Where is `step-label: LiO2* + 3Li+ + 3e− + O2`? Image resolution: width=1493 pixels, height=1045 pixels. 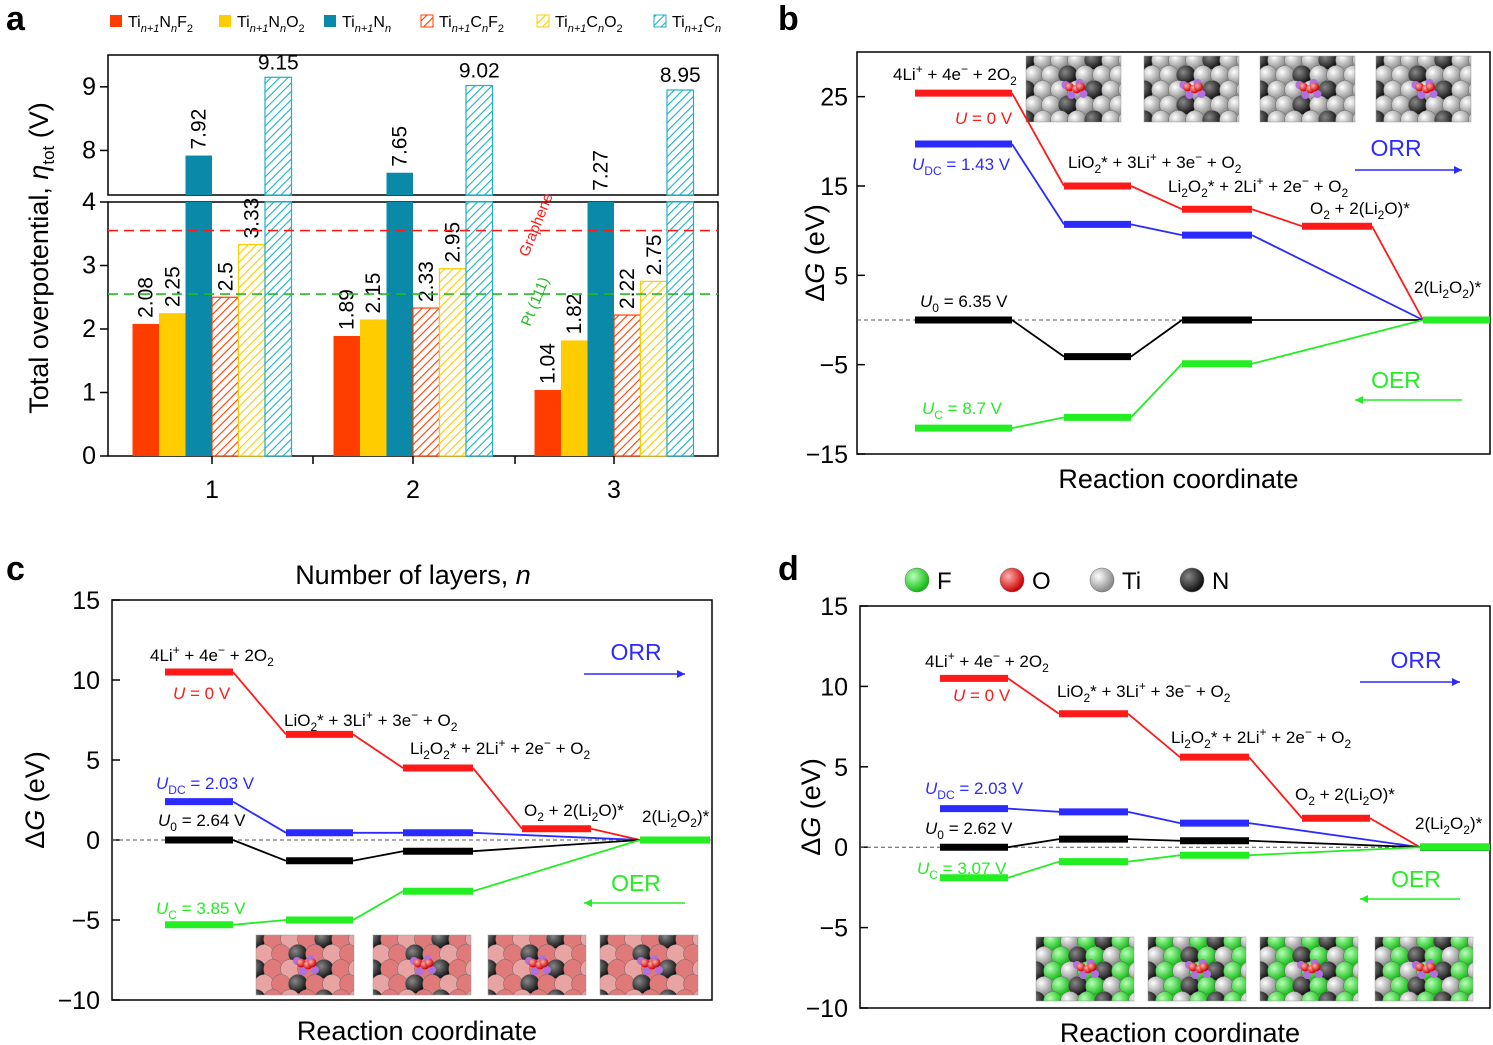 step-label: LiO2* + 3Li+ + 3e− + O2 is located at coordinates (371, 721).